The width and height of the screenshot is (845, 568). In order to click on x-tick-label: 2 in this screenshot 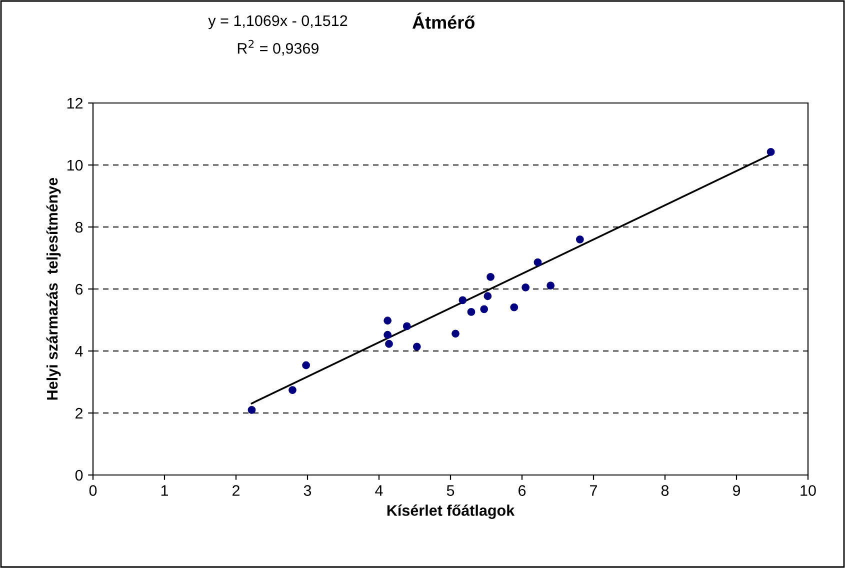, I will do `click(236, 490)`.